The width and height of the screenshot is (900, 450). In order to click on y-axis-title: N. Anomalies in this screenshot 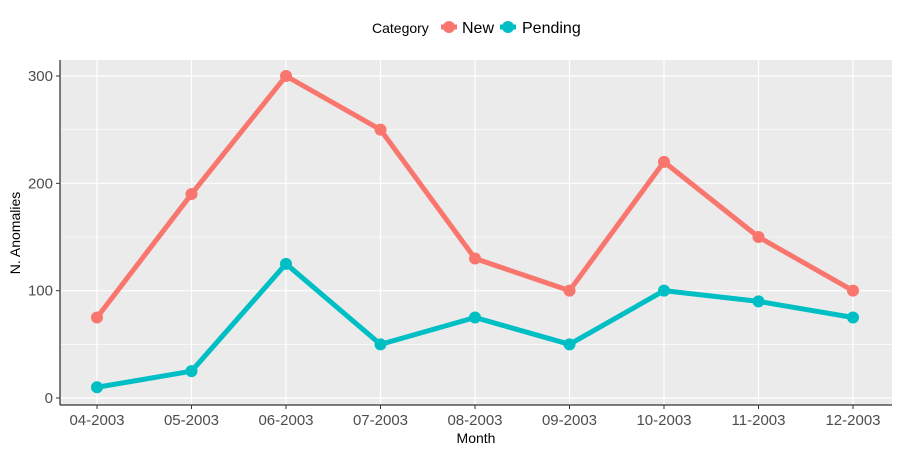, I will do `click(15, 233)`.